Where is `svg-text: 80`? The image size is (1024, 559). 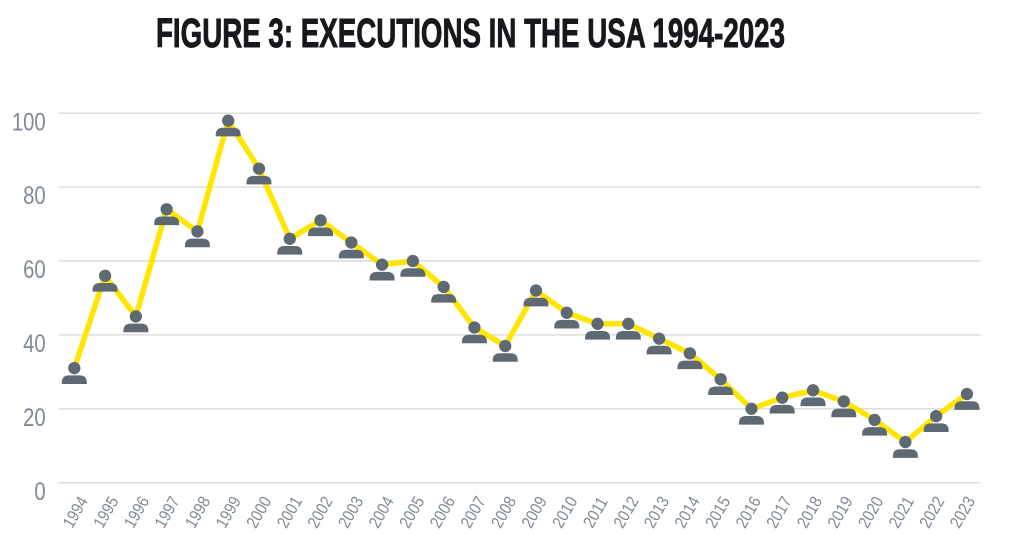 svg-text: 80 is located at coordinates (34, 195).